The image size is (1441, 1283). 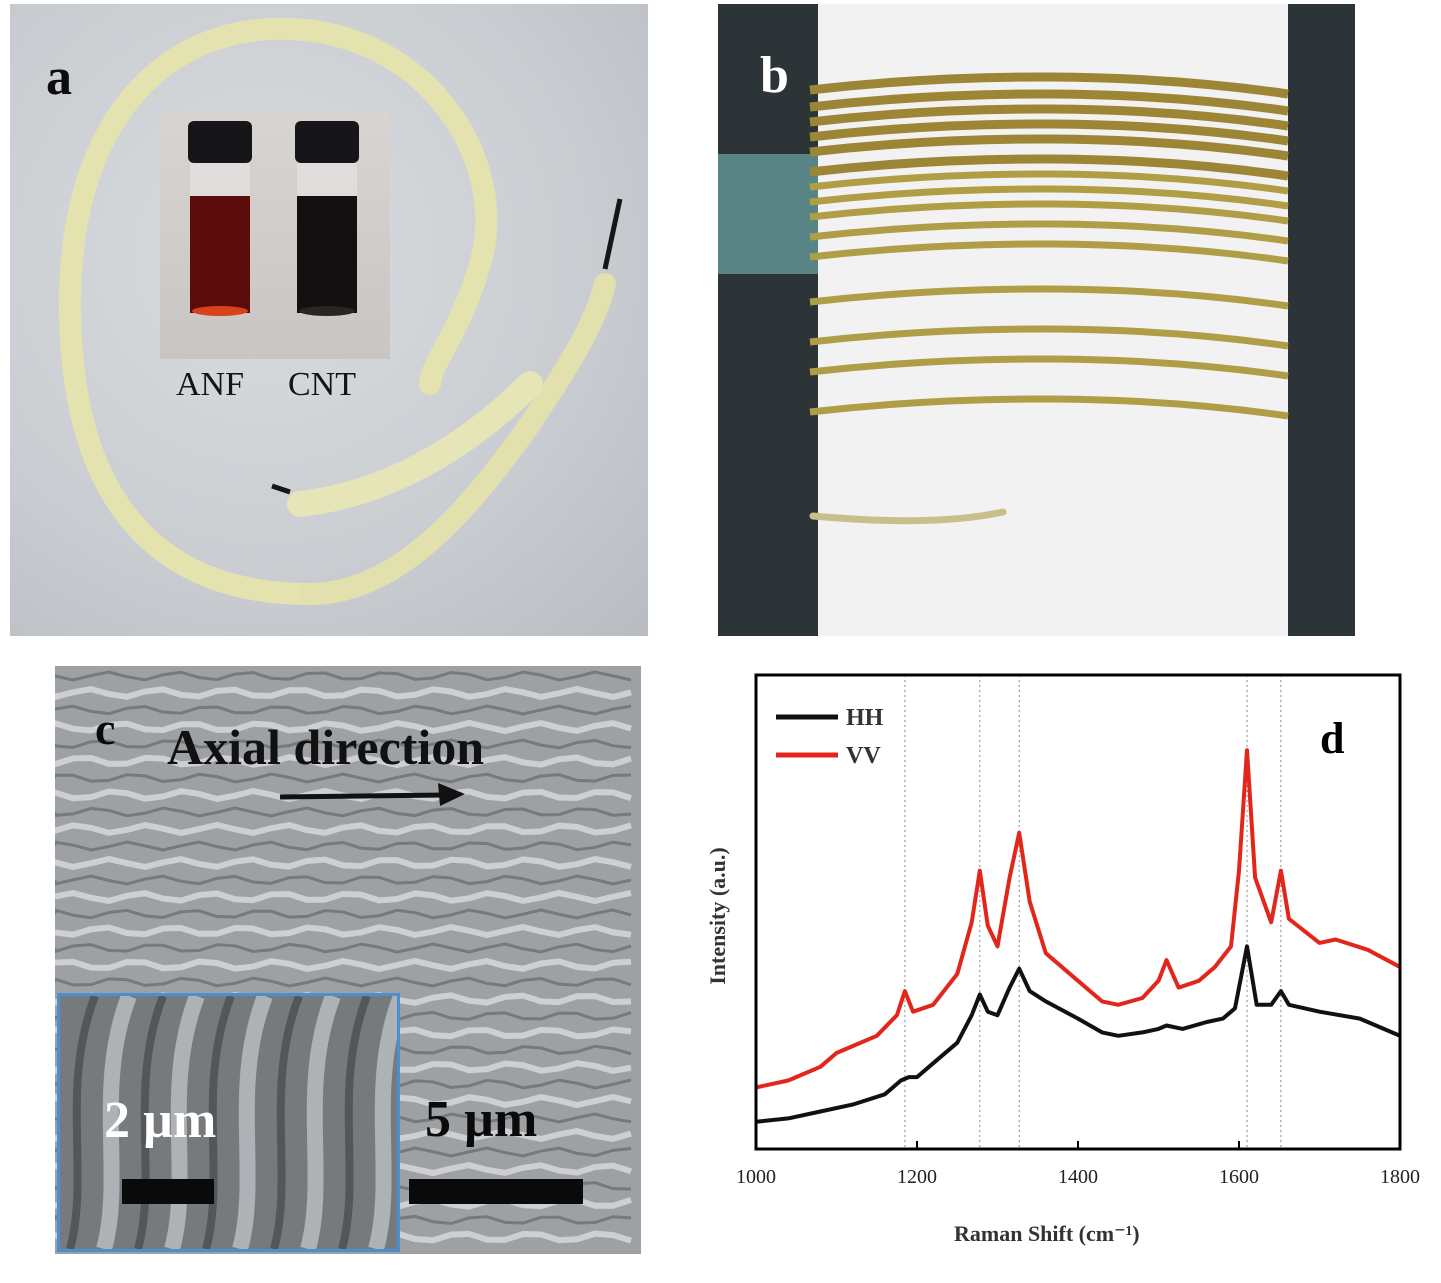 What do you see at coordinates (1400, 1177) in the screenshot?
I see `x-tick-label: 1800` at bounding box center [1400, 1177].